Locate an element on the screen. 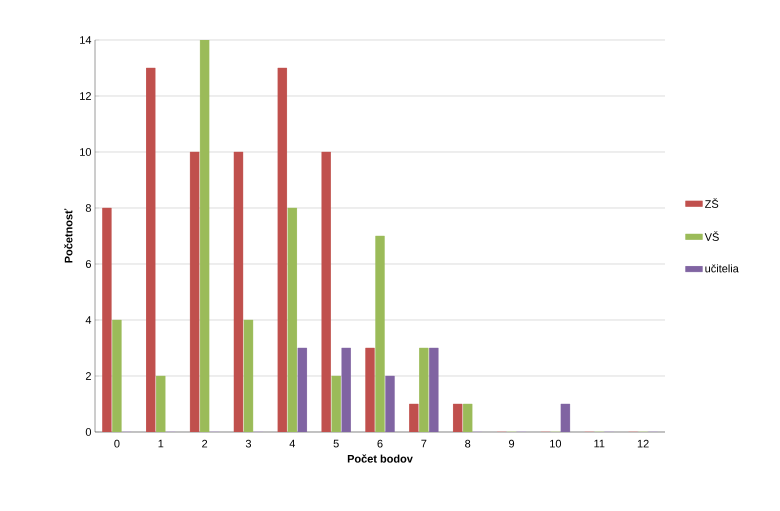 This screenshot has height=511, width=780. x-tick-label: 9 is located at coordinates (511, 444).